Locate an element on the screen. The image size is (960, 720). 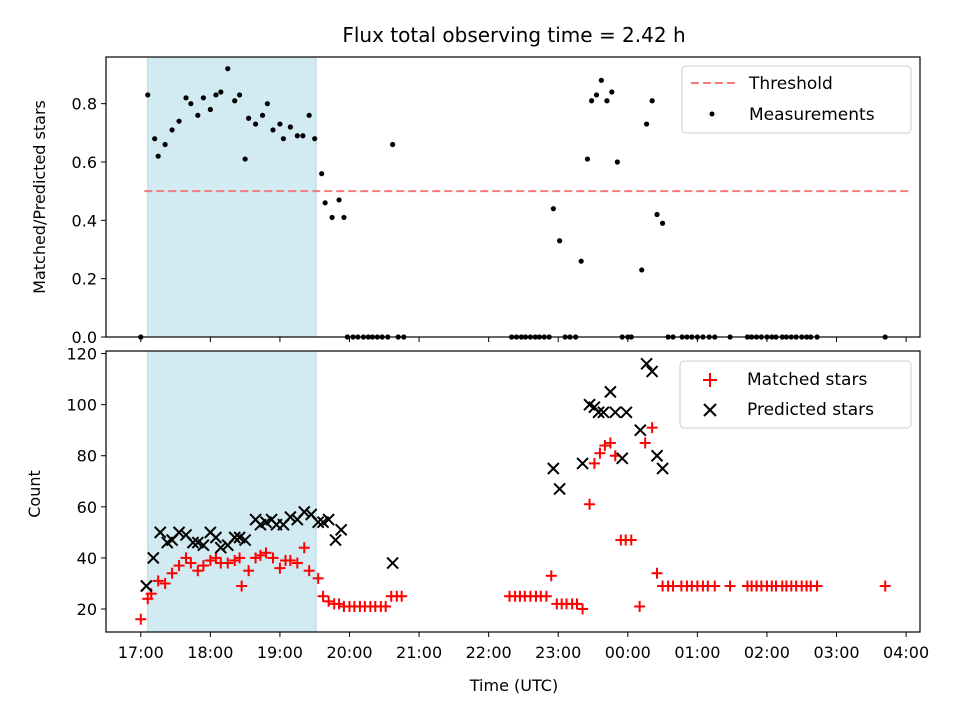
x-tick-label: 20:00 is located at coordinates (349, 652).